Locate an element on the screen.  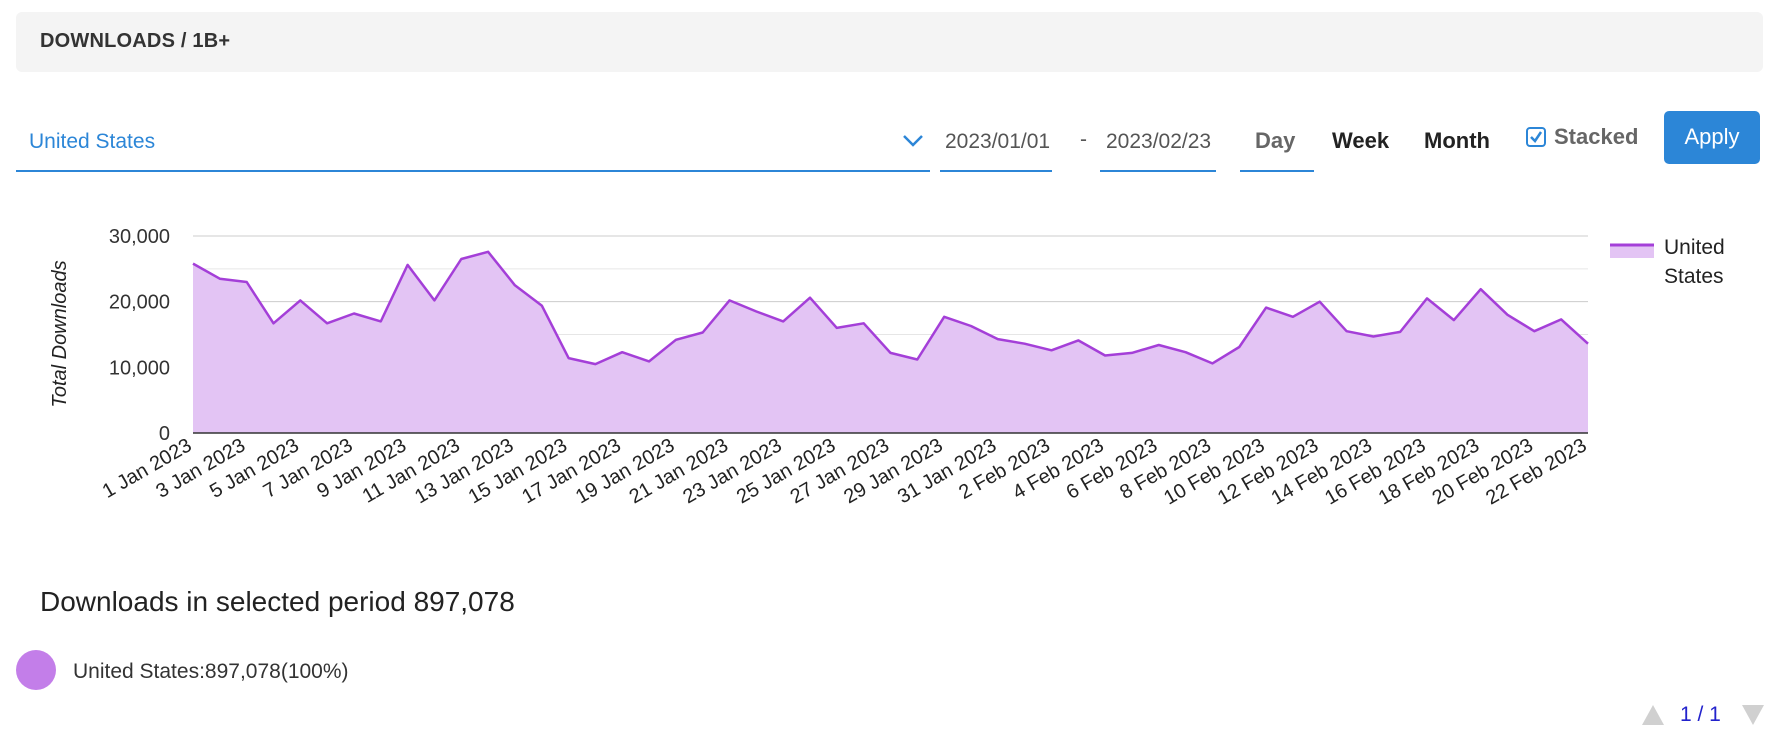
chevron-down-icon is located at coordinates (913, 141).